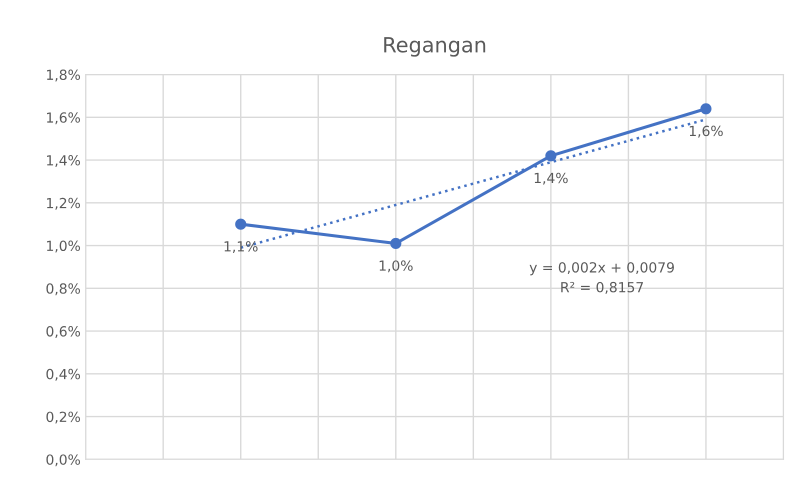 The width and height of the screenshot is (793, 481). I want to click on y-tick-label: 1,4%, so click(63, 161).